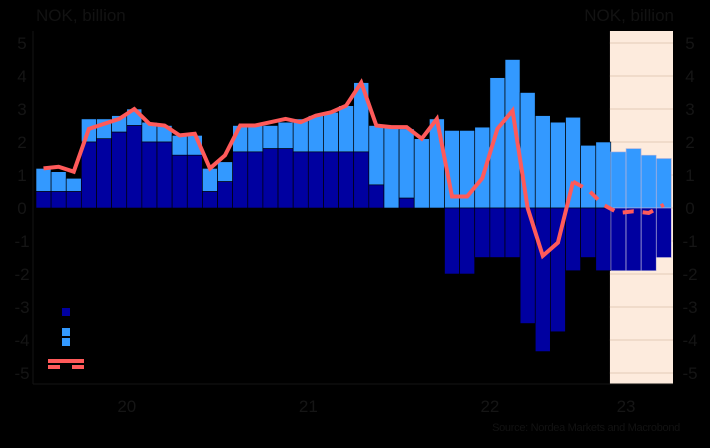 The height and width of the screenshot is (448, 710). What do you see at coordinates (689, 307) in the screenshot?
I see `y-tick-label-right: -3` at bounding box center [689, 307].